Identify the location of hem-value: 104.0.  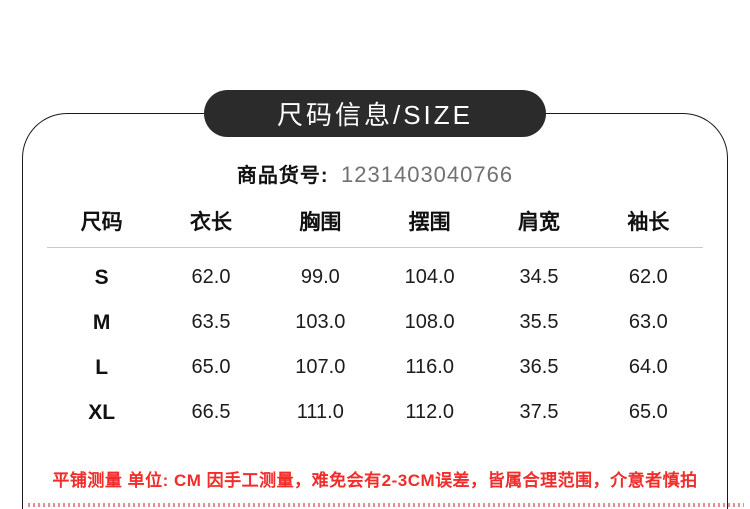
(429, 277).